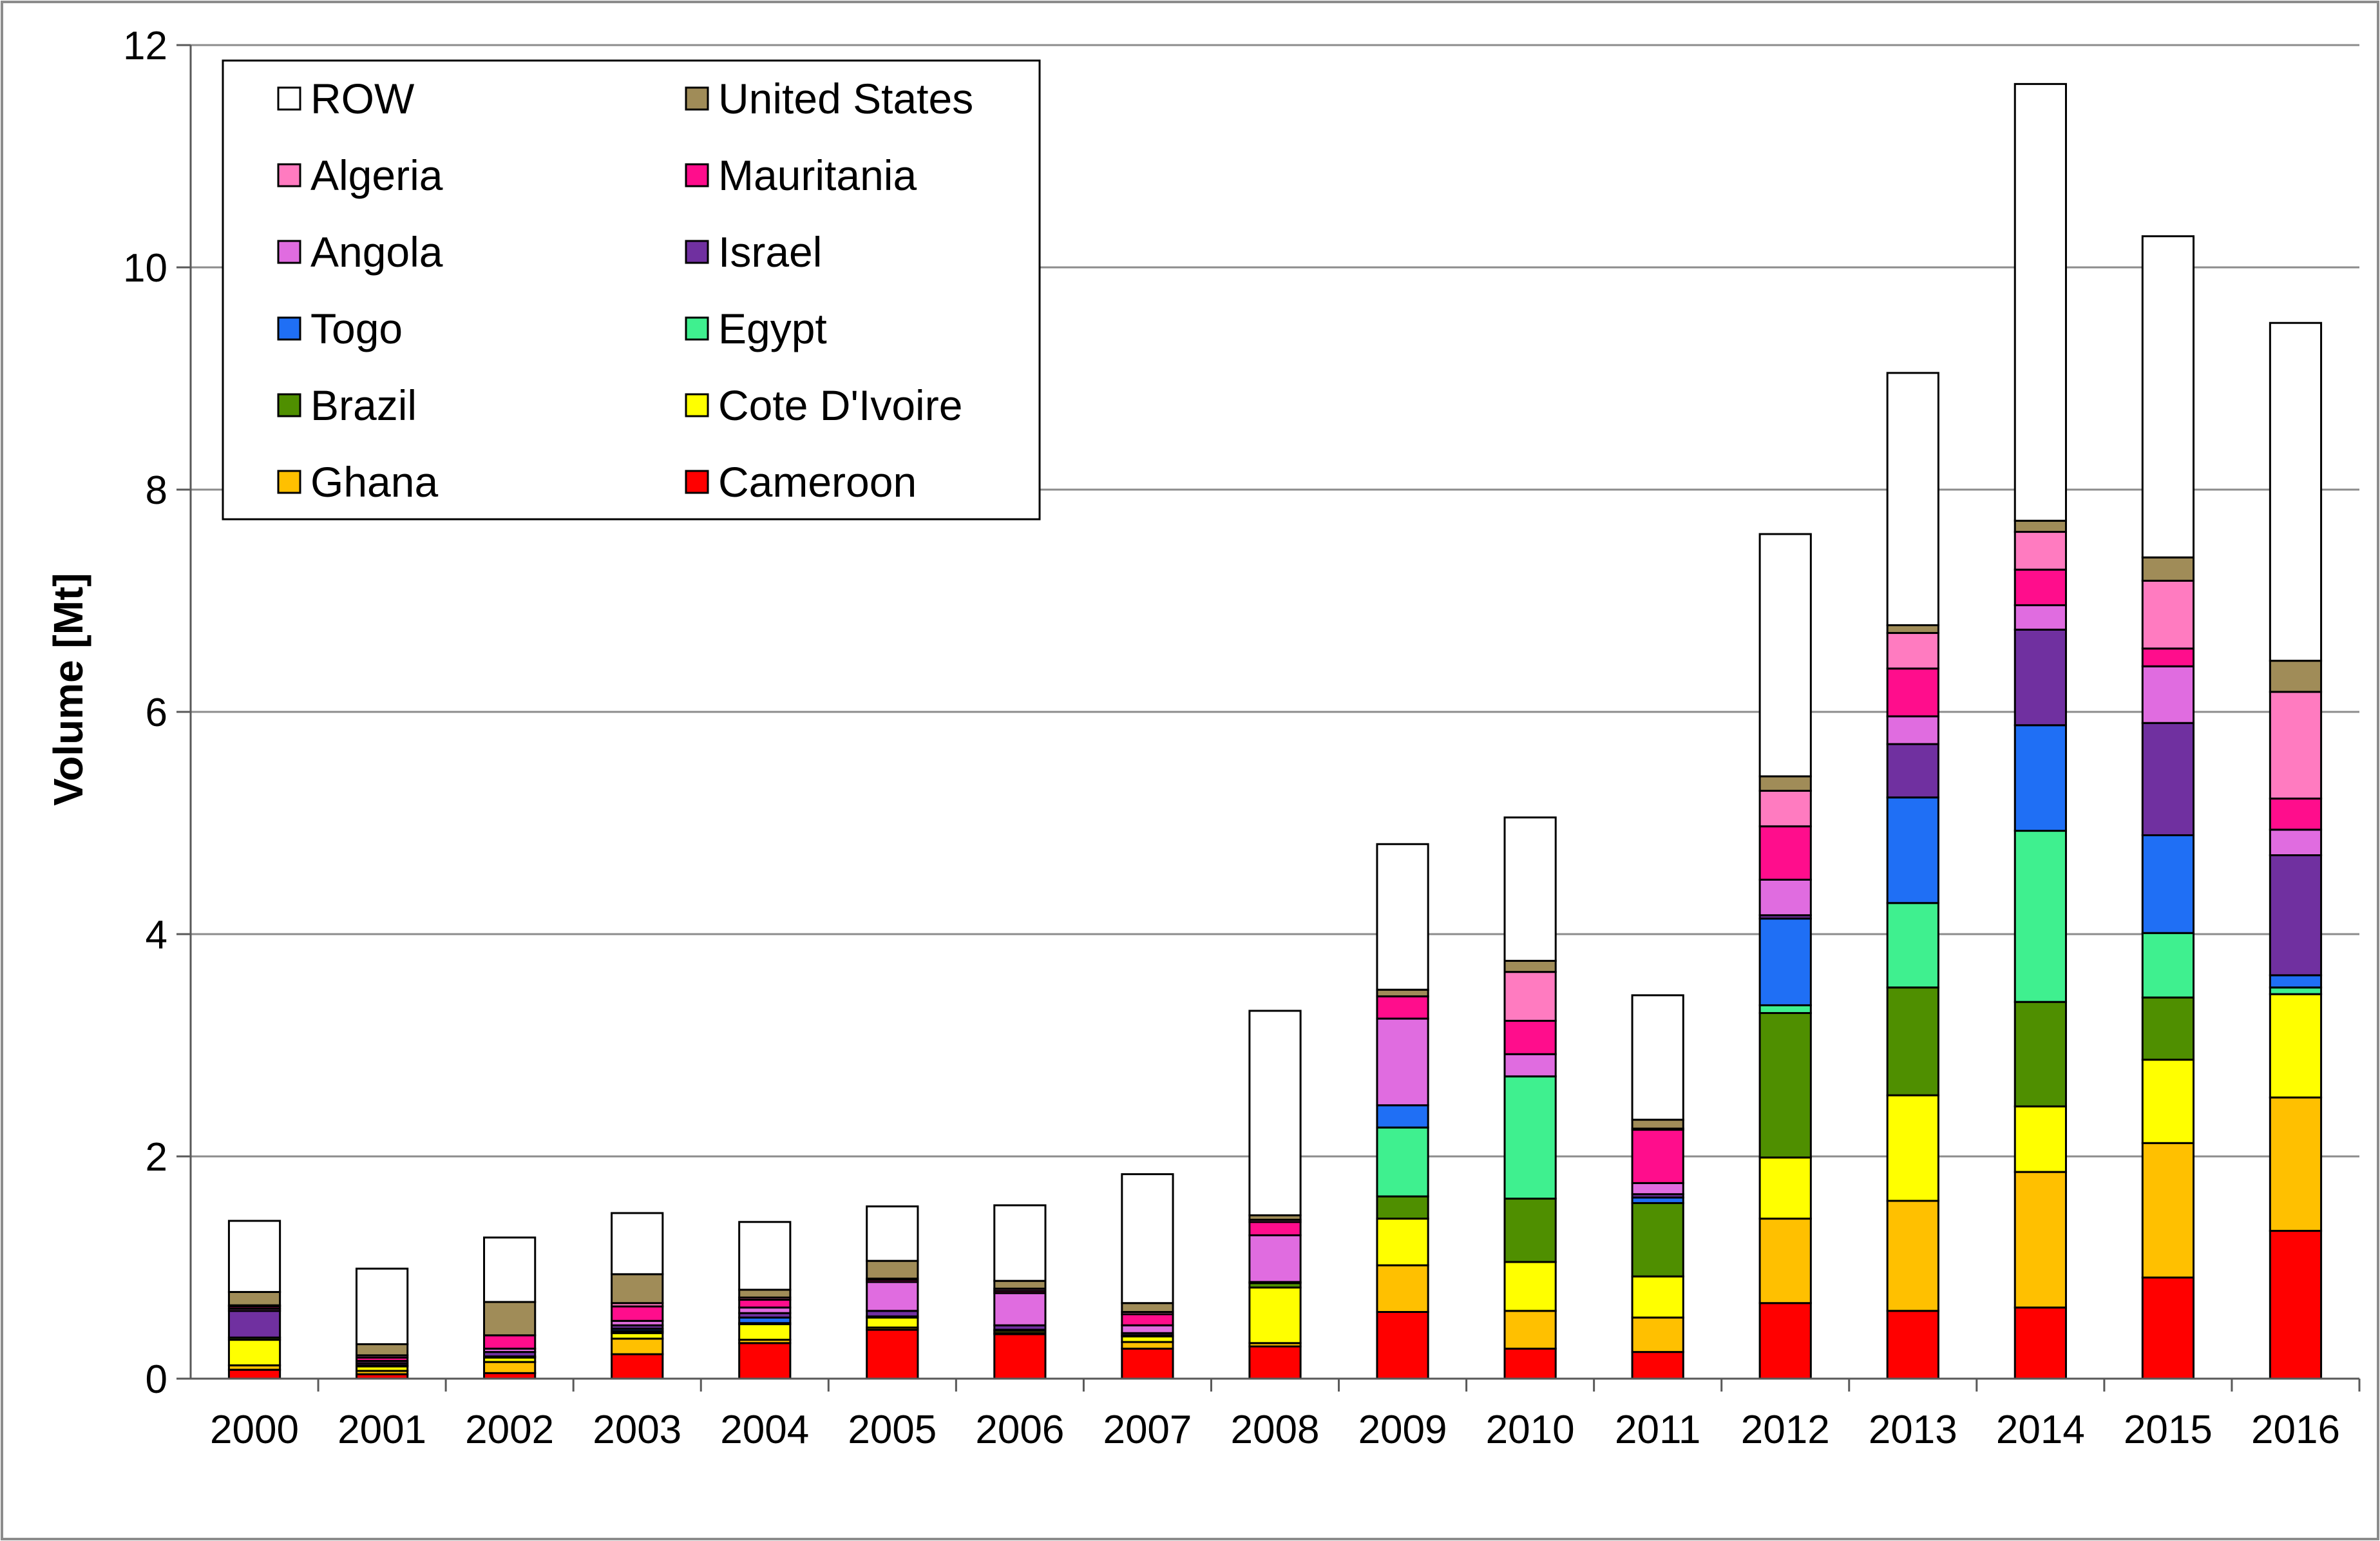  I want to click on y-tick-label: 4, so click(156, 935).